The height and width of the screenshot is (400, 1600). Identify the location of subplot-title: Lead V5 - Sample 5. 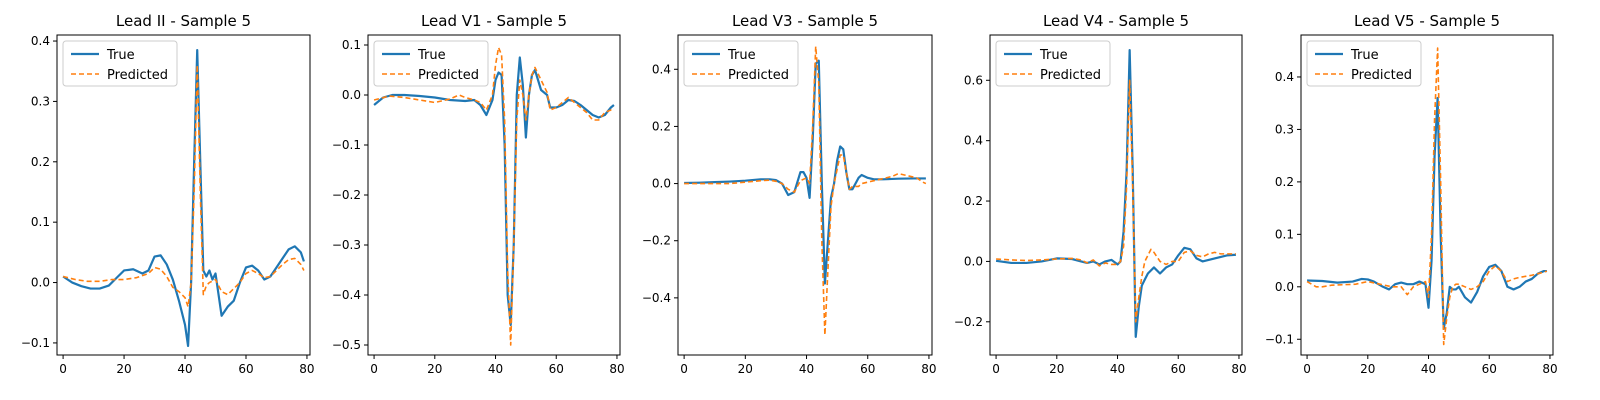
(1427, 21).